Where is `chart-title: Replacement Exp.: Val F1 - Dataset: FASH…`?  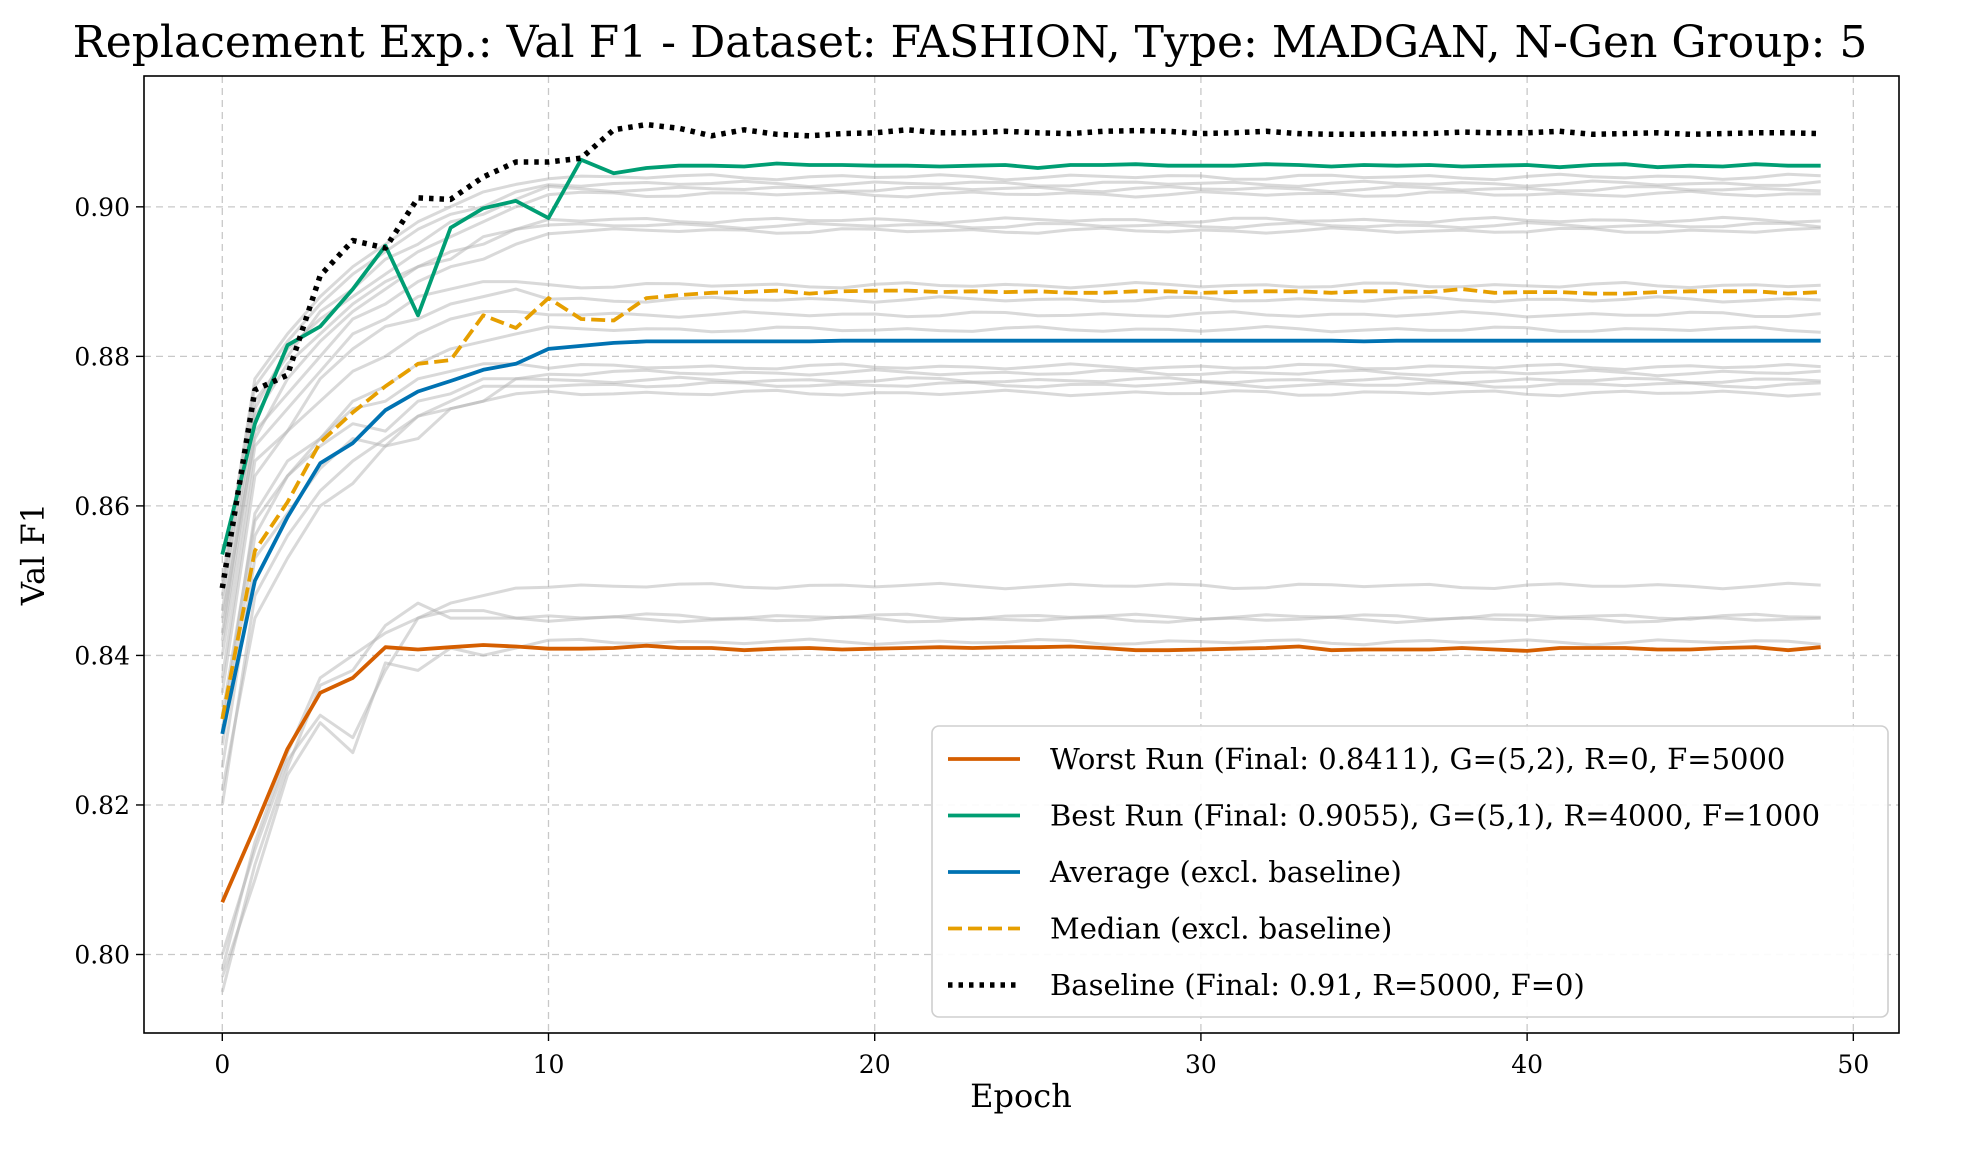
chart-title: Replacement Exp.: Val F1 - Dataset: FASH… is located at coordinates (970, 42).